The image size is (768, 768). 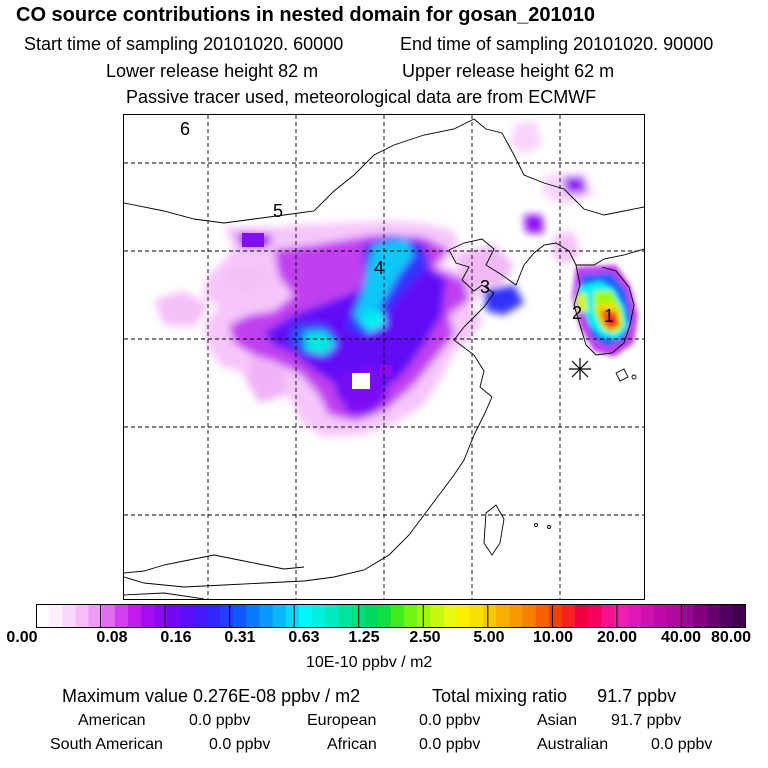 I want to click on upper-height-label: Upper release height 62 m, so click(x=508, y=71).